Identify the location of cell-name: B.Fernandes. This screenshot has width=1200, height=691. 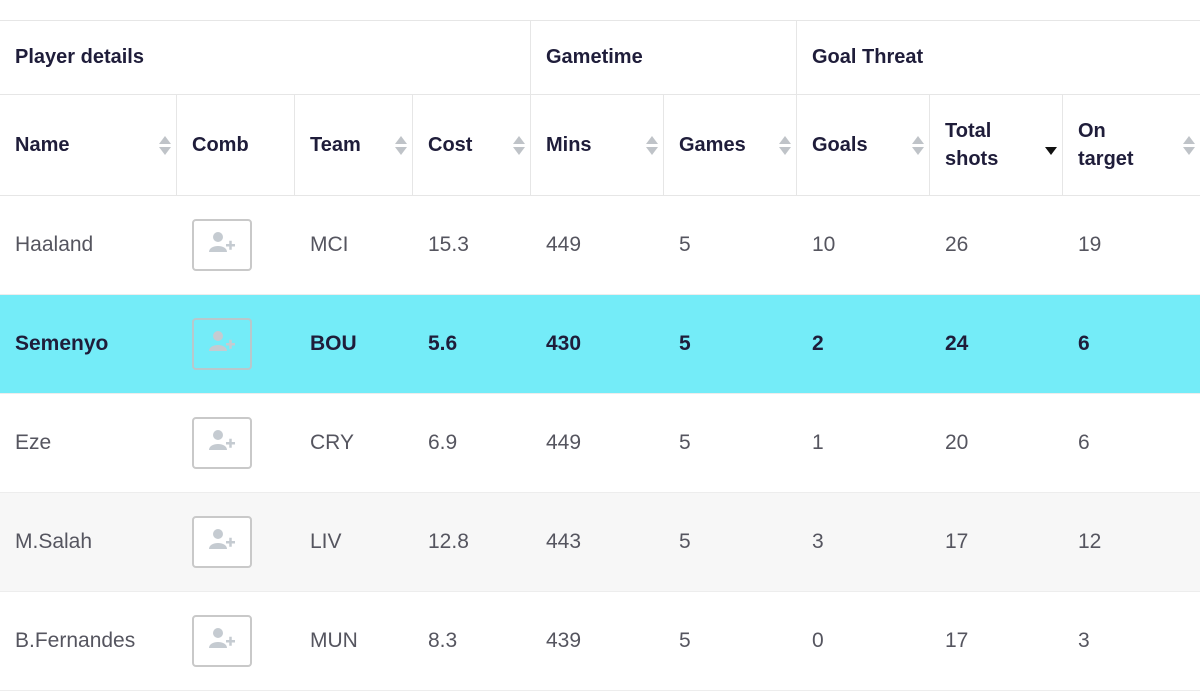
(88, 641).